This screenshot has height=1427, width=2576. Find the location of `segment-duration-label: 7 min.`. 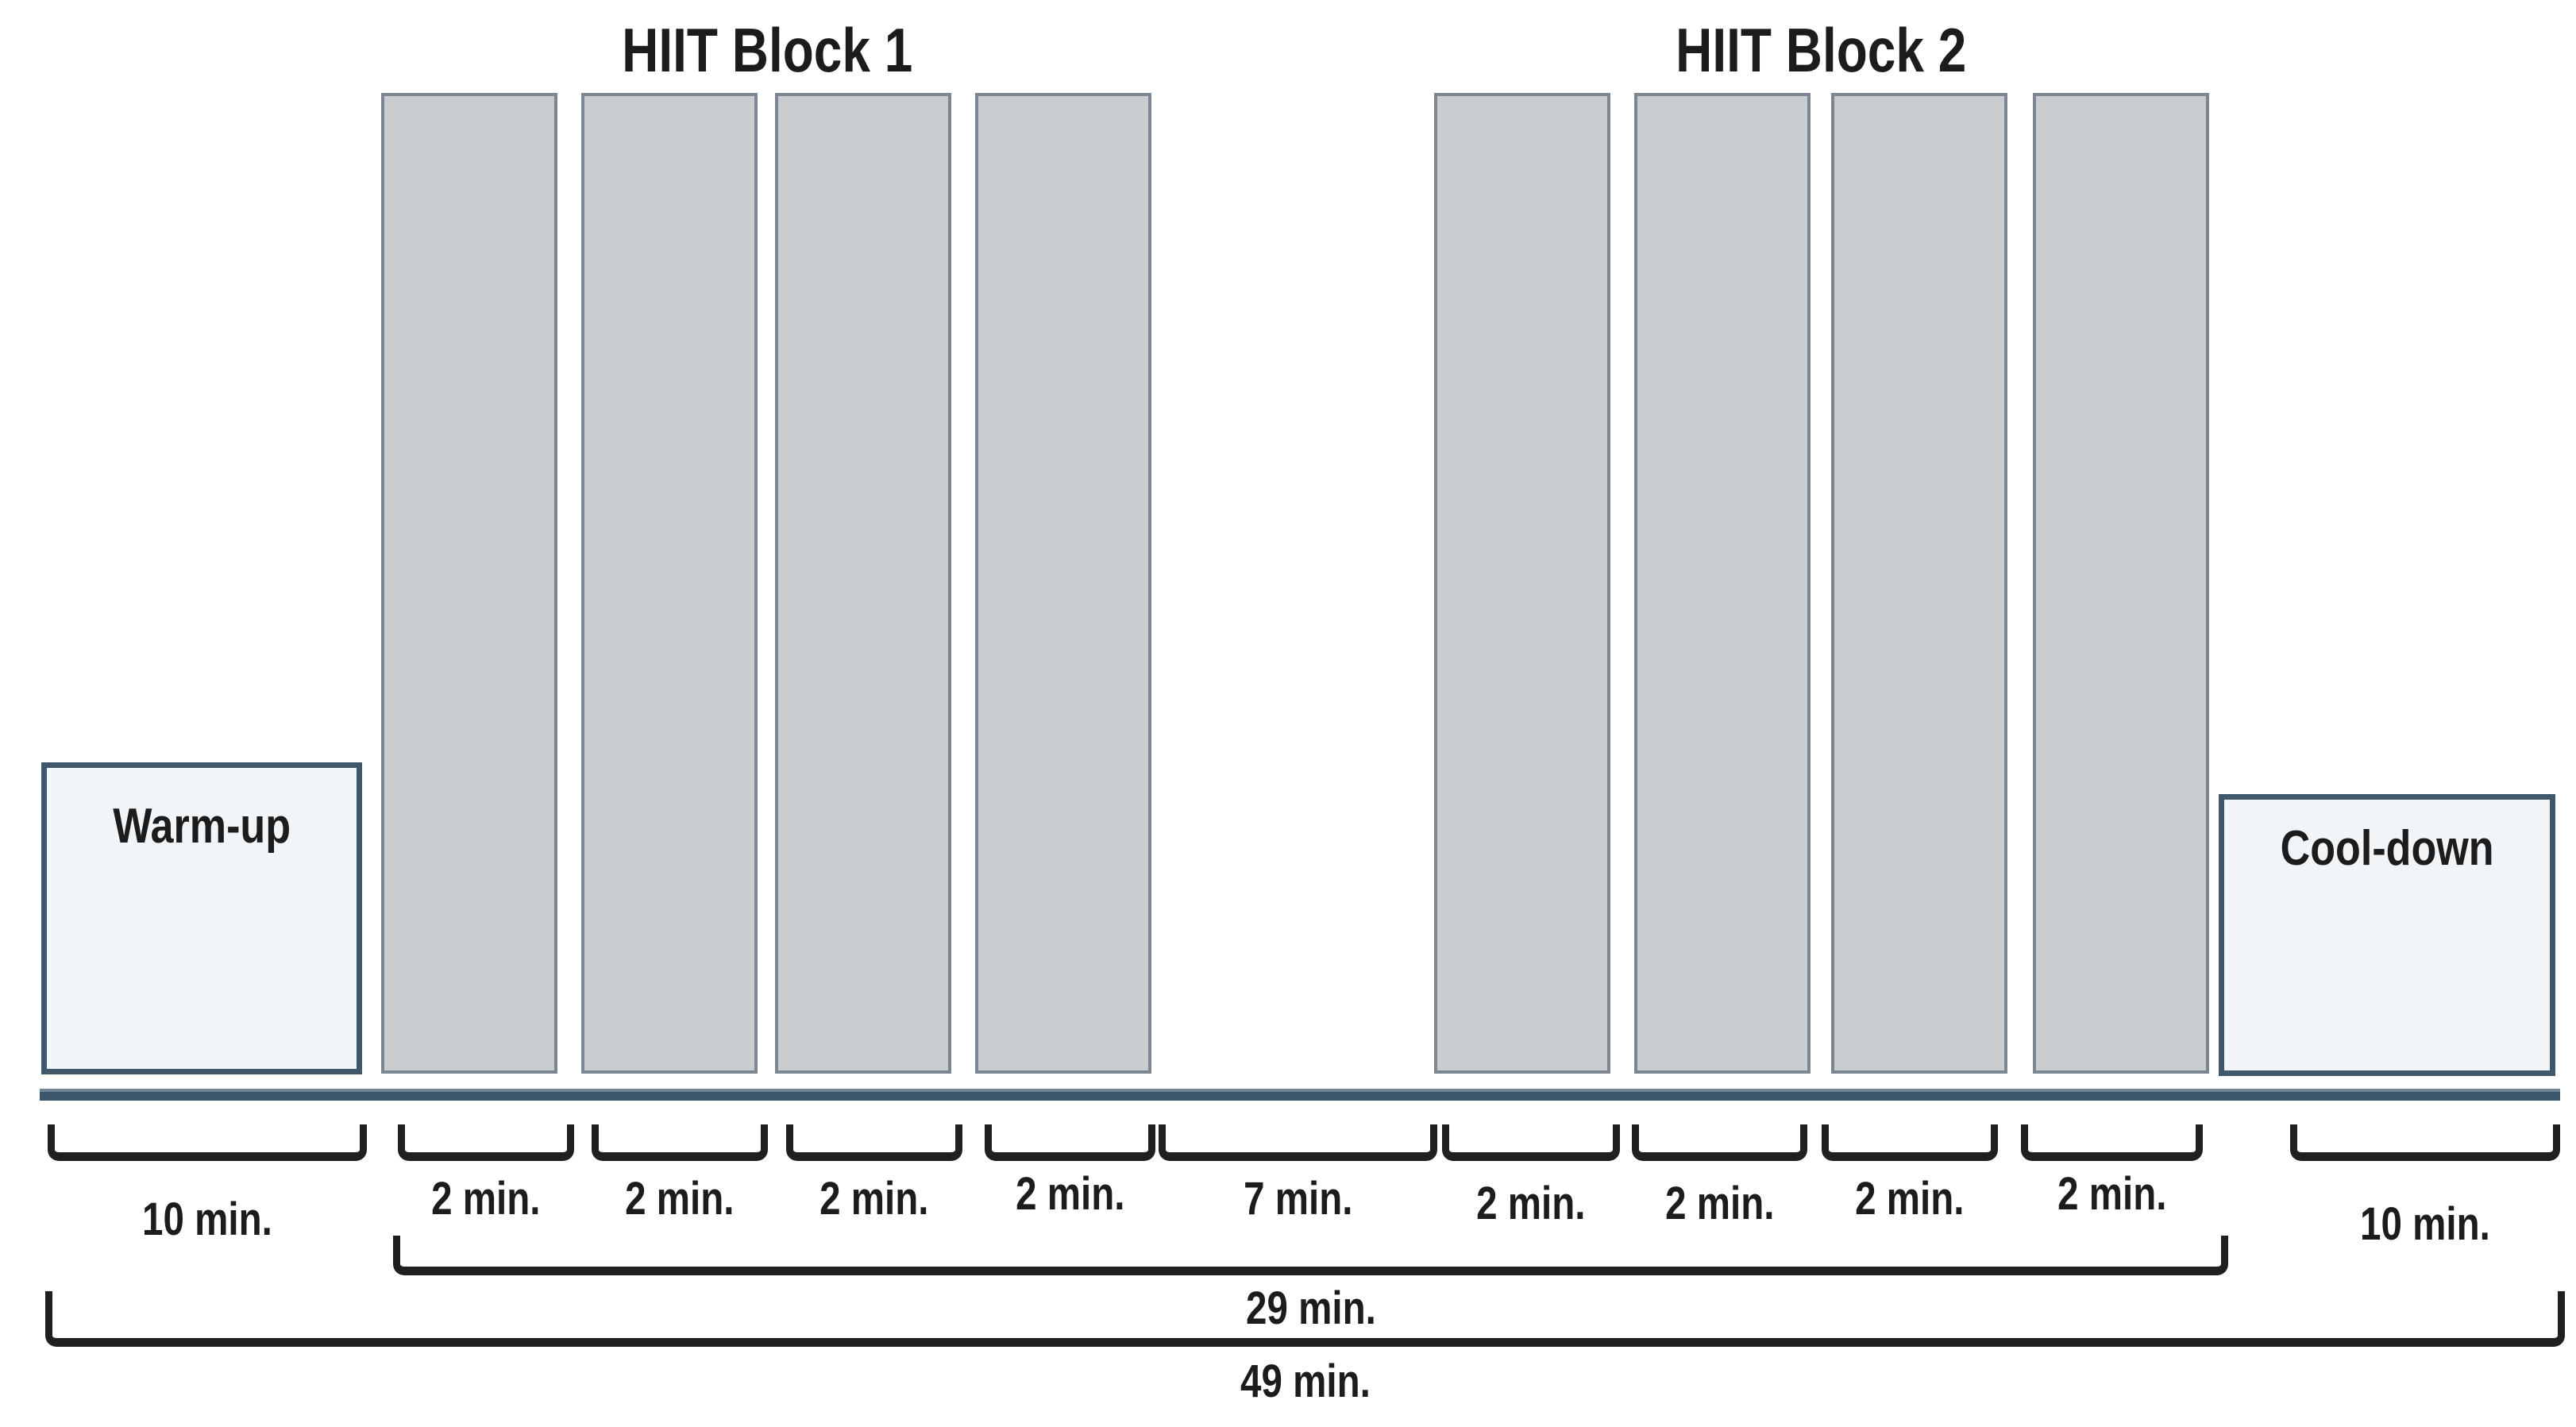

segment-duration-label: 7 min. is located at coordinates (1298, 1199).